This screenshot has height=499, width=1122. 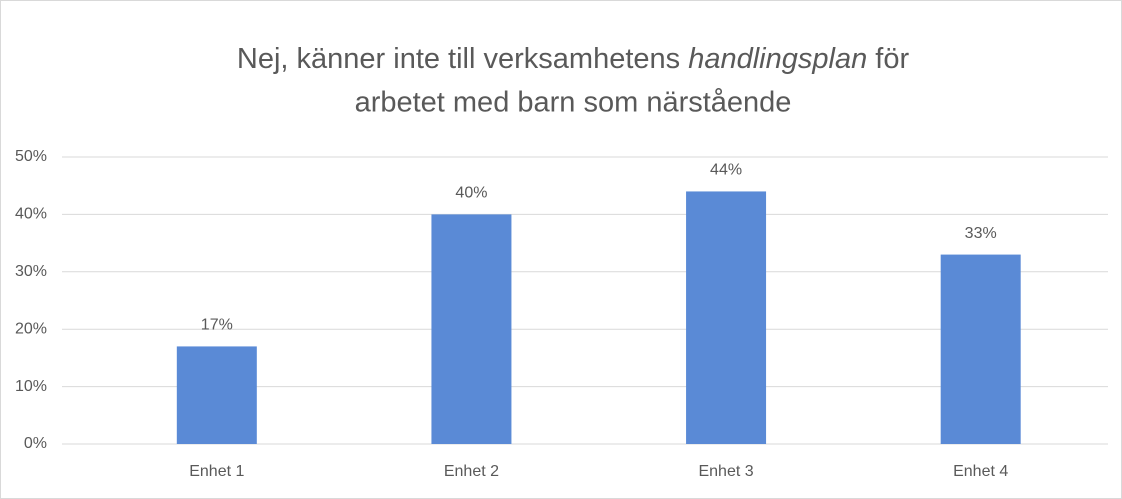 I want to click on y-tick-label: 20%, so click(x=31, y=328).